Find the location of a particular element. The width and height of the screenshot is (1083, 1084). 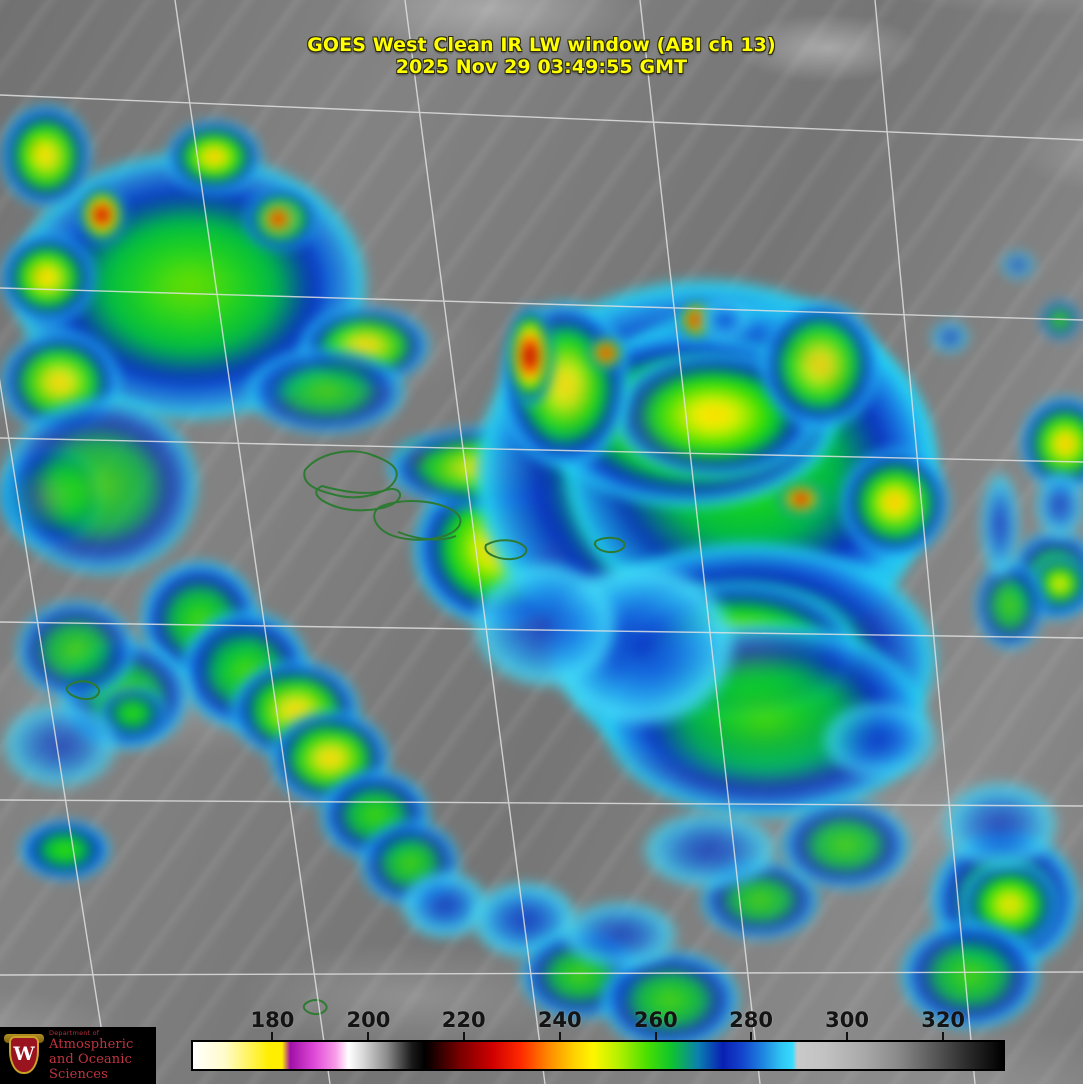

colorbar-tick-label: 180 is located at coordinates (272, 1020).